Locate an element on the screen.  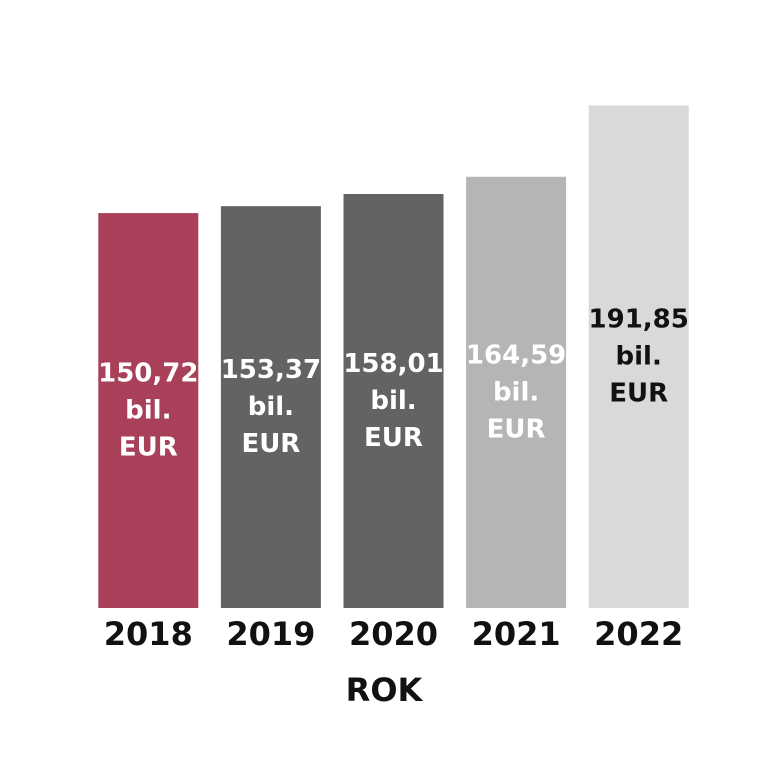
value-label: 158,01 bil. EUR is located at coordinates (393, 401).